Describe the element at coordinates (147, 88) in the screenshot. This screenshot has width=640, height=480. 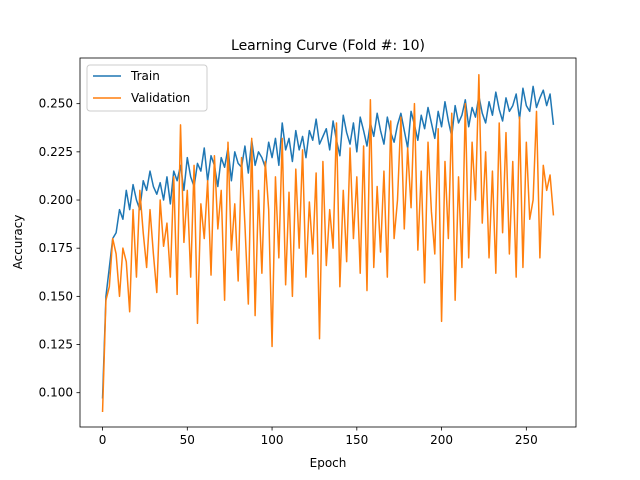
I see `legend: Train Validation` at that location.